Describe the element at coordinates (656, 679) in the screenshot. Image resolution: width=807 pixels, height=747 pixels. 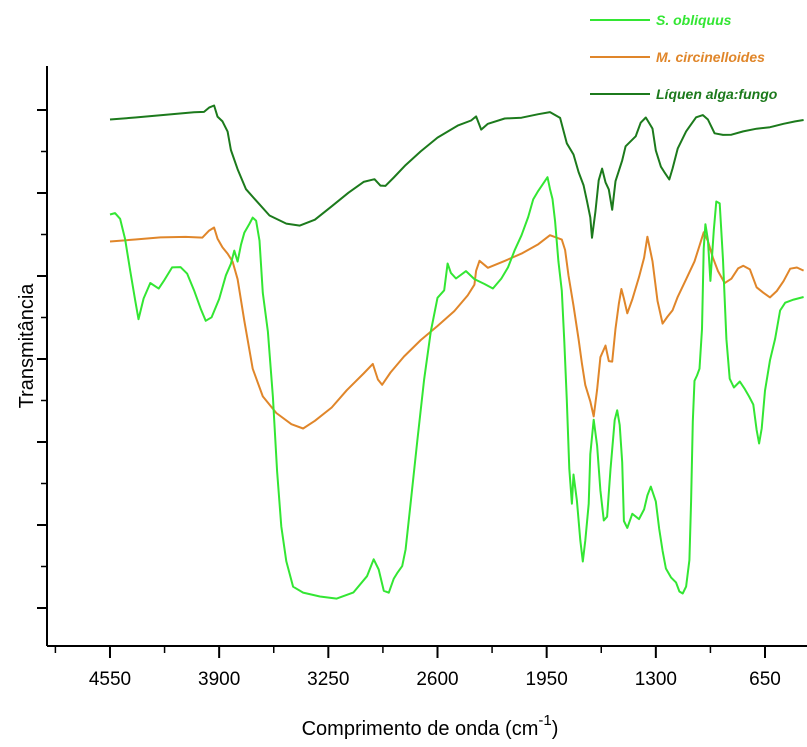
I see `x-tick-label: 1300` at that location.